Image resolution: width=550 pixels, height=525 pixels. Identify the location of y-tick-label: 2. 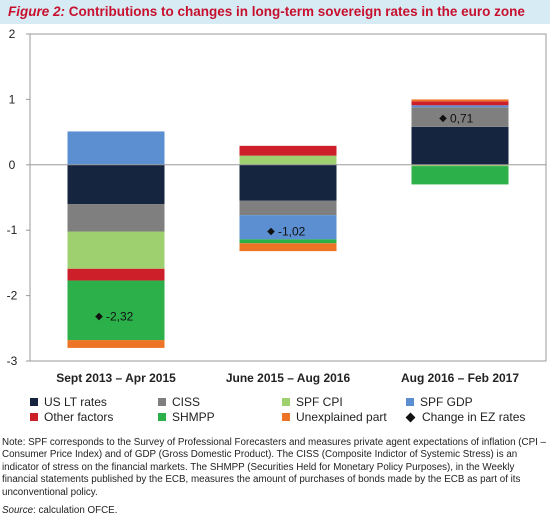
(12, 34).